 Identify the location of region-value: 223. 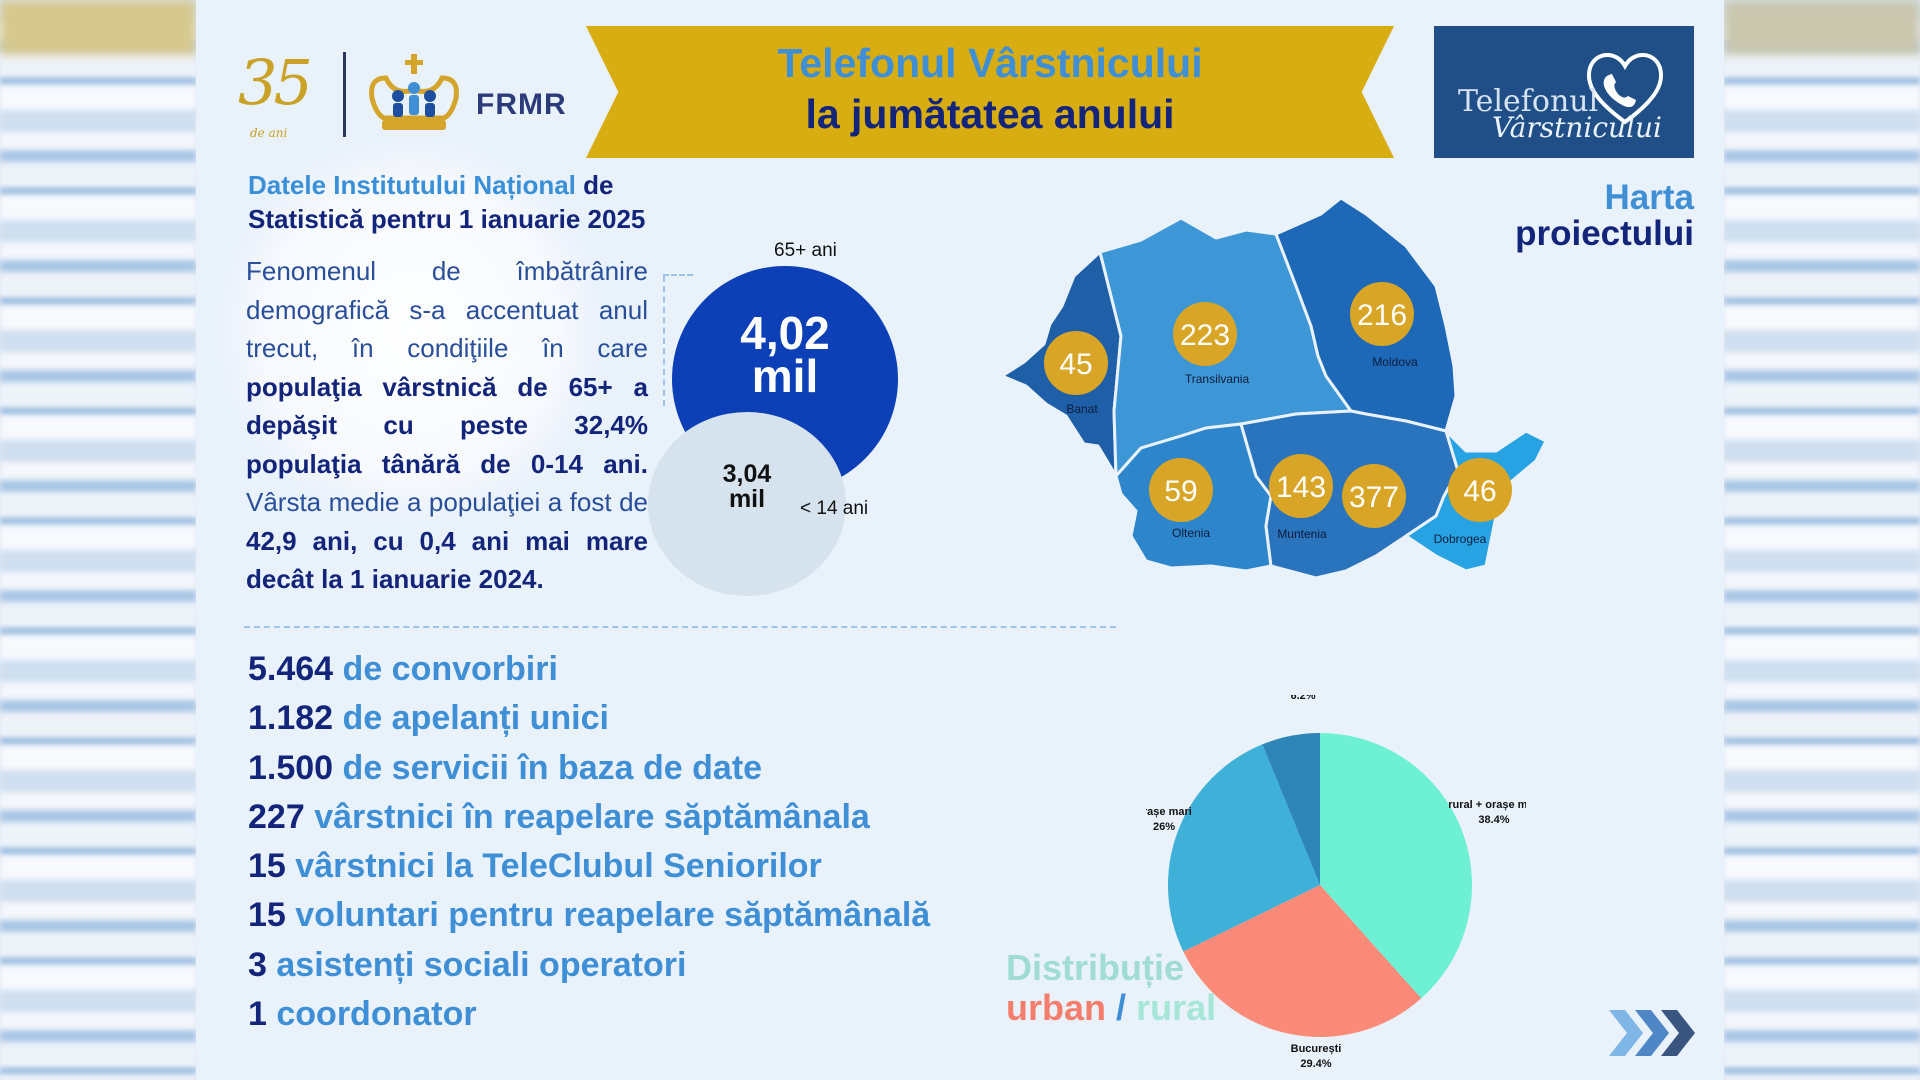
(1205, 335).